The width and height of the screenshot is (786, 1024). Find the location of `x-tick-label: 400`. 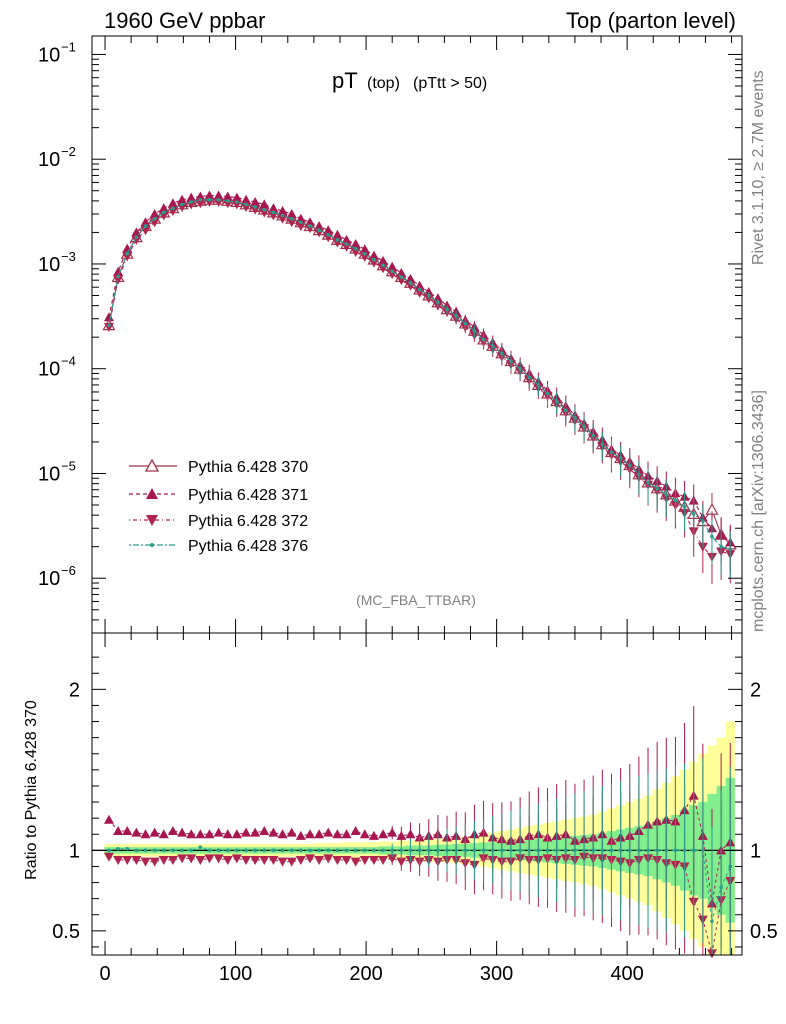

x-tick-label: 400 is located at coordinates (626, 974).